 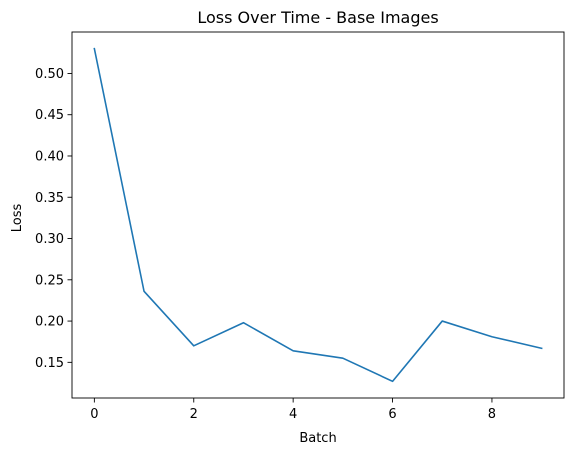 I want to click on y-tick-label: 0.35, so click(x=49, y=198).